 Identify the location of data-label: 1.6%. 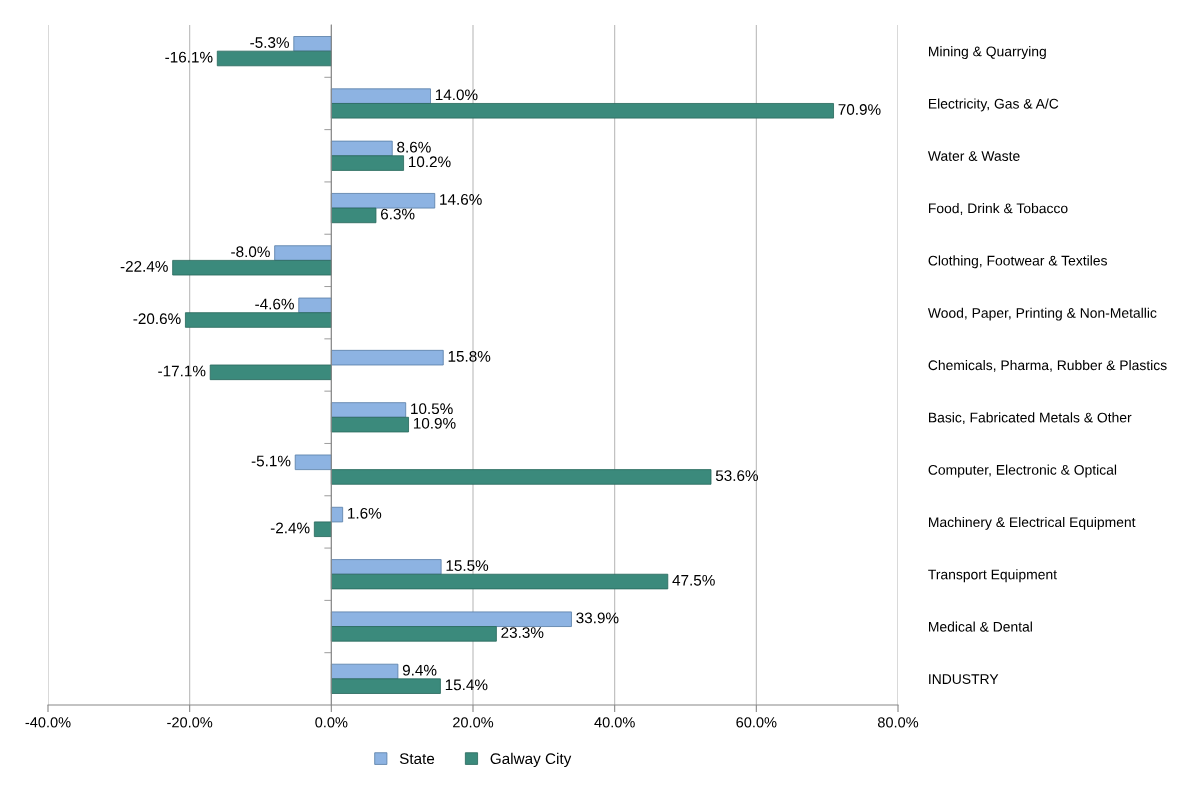
(365, 513).